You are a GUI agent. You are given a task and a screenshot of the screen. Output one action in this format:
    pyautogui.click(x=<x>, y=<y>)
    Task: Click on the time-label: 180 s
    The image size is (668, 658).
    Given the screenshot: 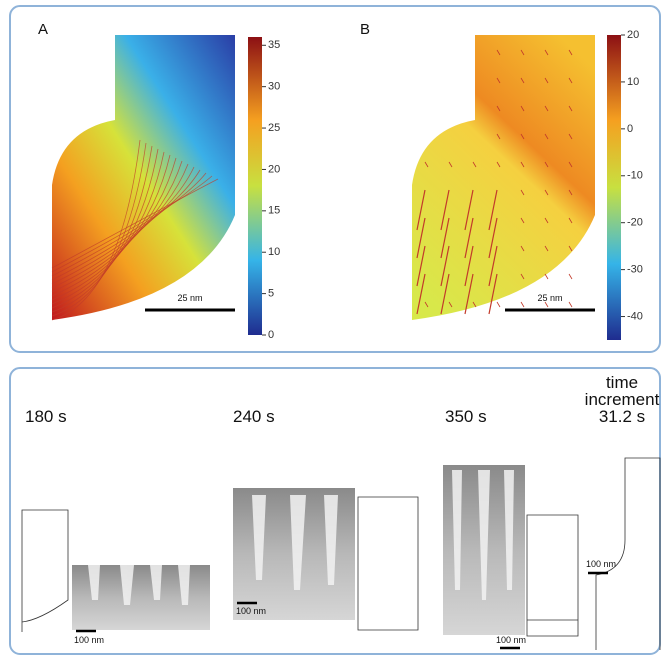 What is the action you would take?
    pyautogui.click(x=46, y=416)
    